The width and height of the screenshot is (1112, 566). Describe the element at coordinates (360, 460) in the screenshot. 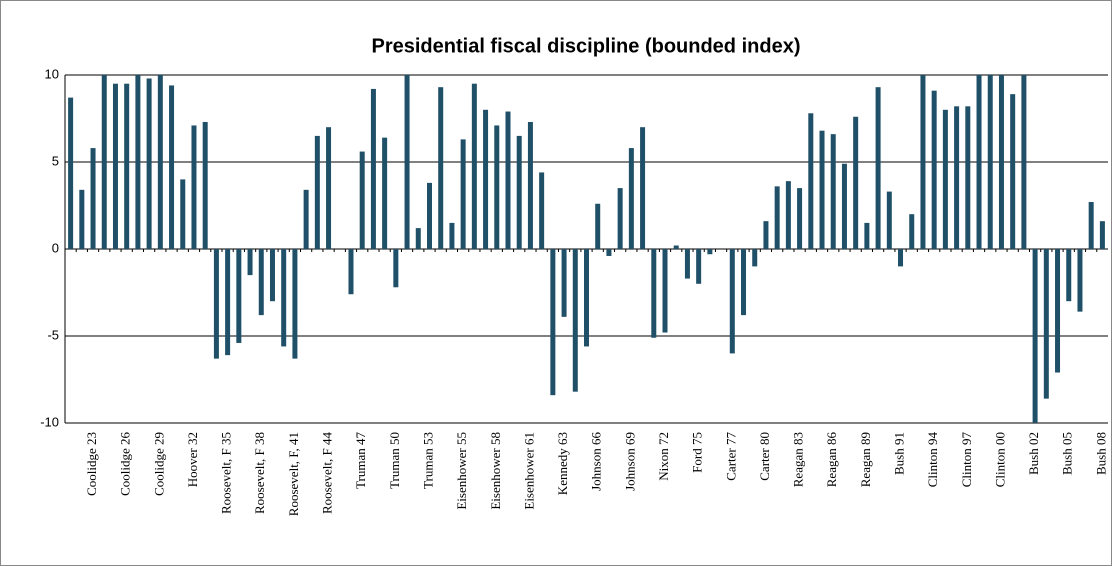

I see `x-tick-label: Truman 47` at that location.